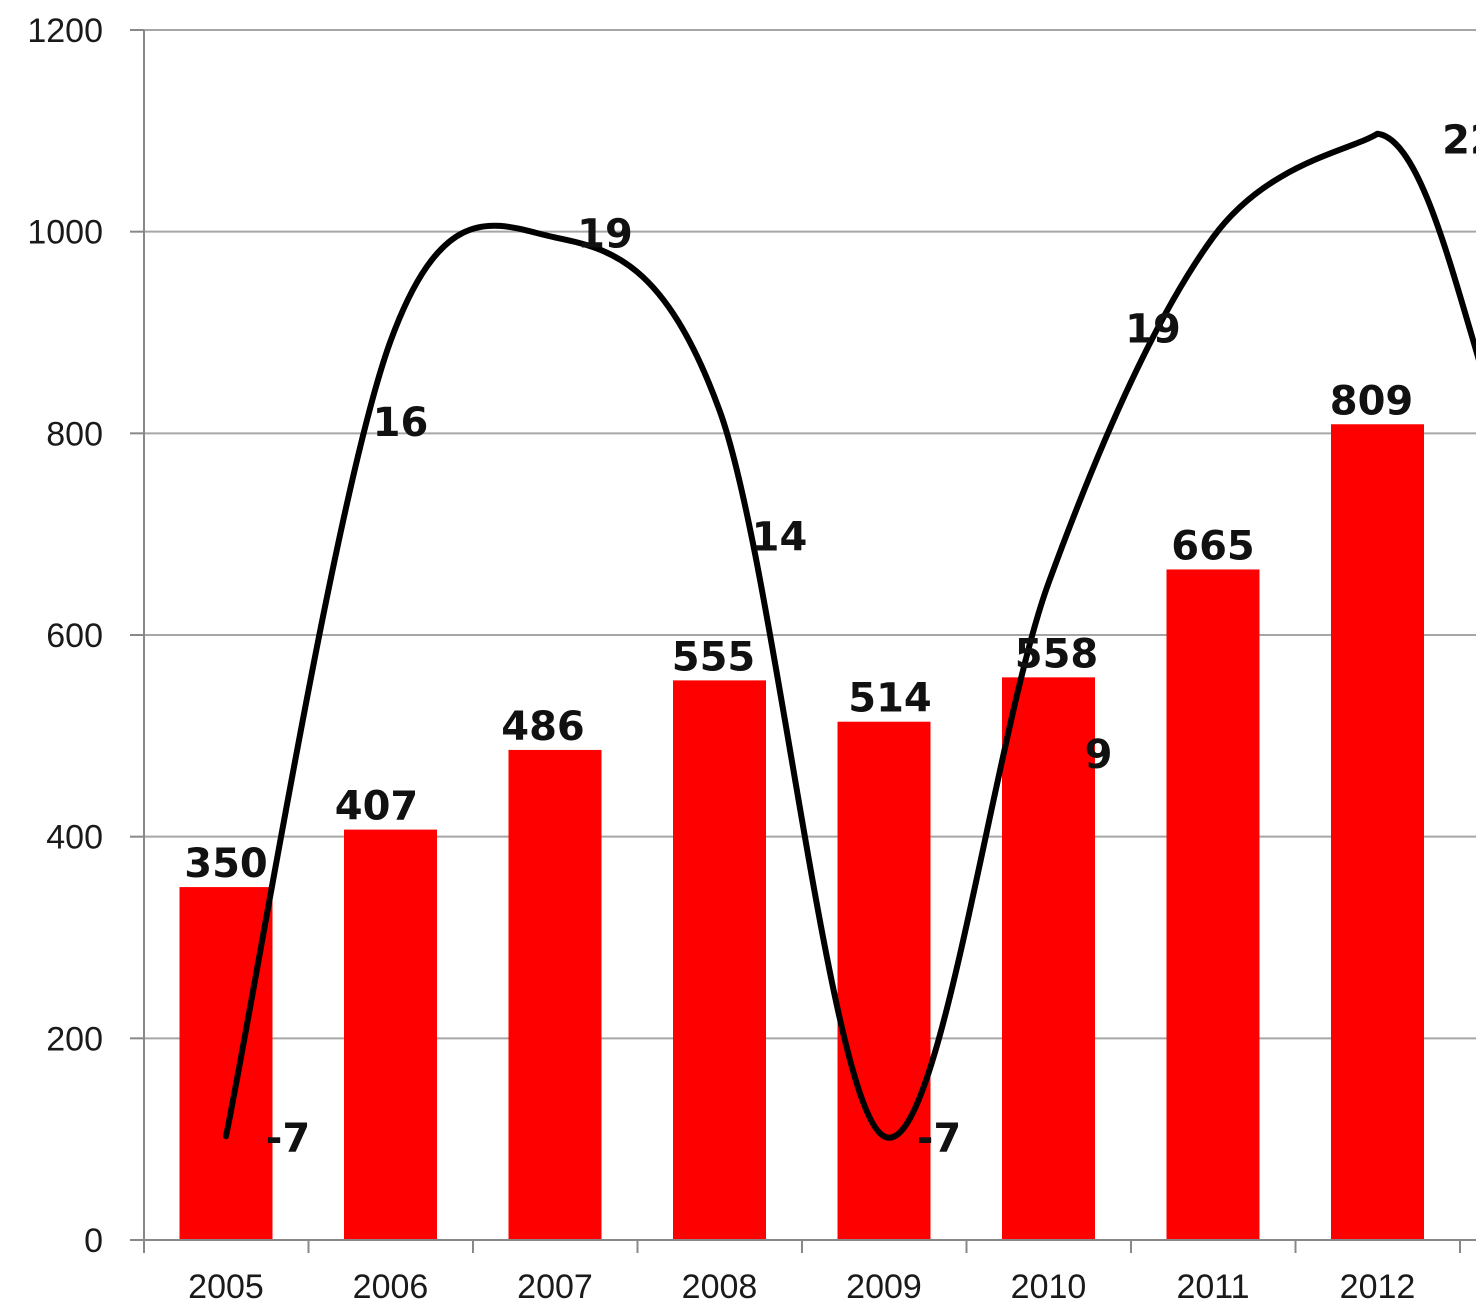 The width and height of the screenshot is (1476, 1304). I want to click on bar-value-label: 809, so click(1372, 401).